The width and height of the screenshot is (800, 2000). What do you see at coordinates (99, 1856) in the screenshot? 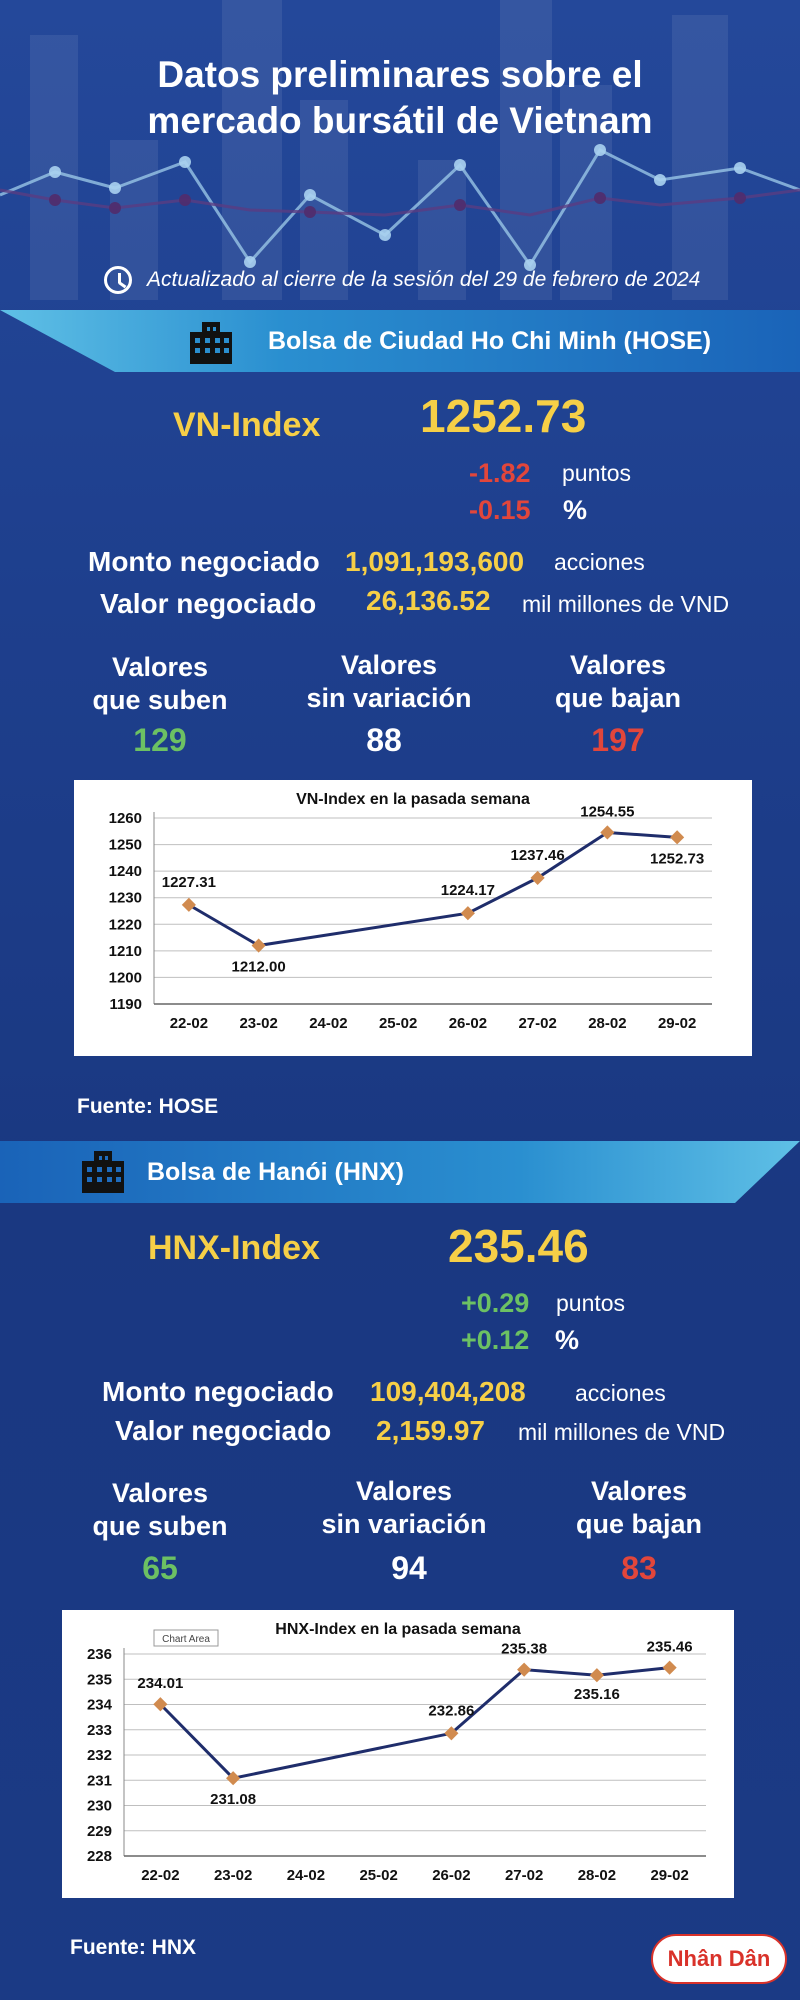
I see `y-tick-label: 228` at bounding box center [99, 1856].